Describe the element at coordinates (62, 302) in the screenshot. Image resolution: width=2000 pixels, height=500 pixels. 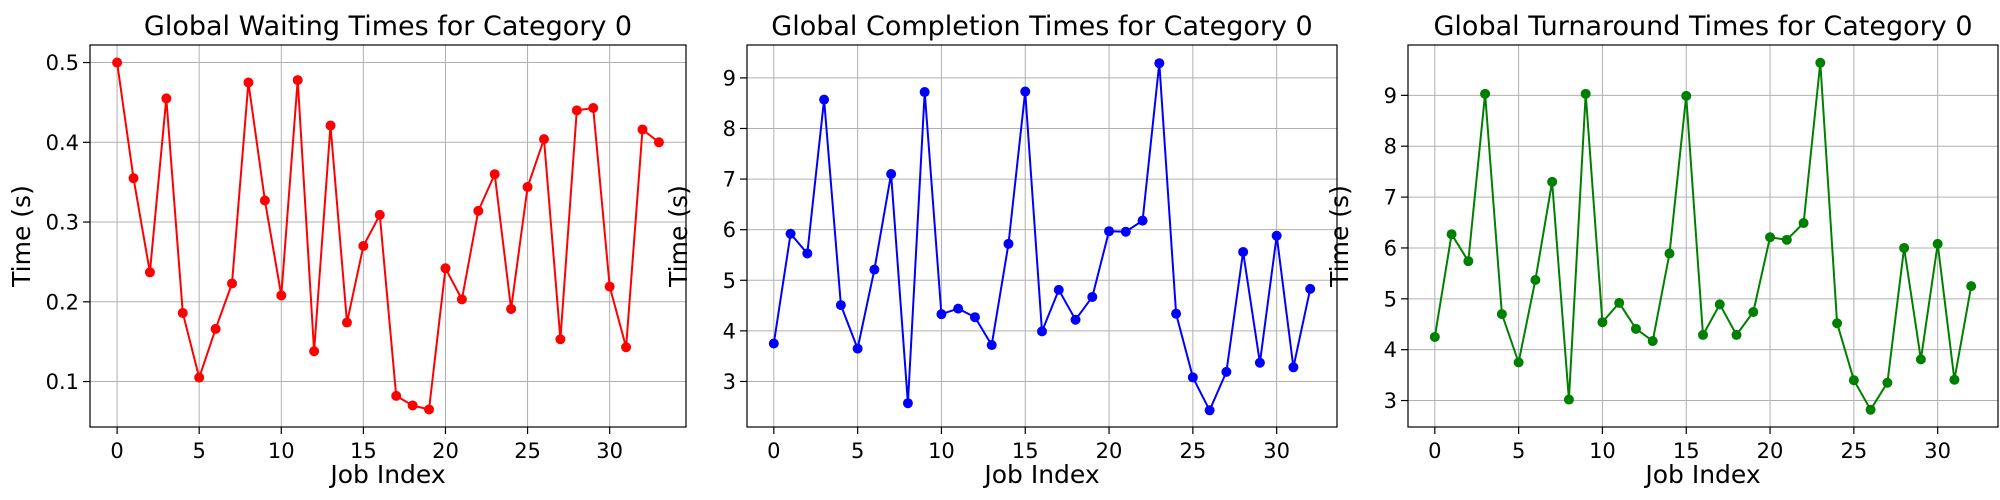
I see `y-tick-label: 0.2` at that location.